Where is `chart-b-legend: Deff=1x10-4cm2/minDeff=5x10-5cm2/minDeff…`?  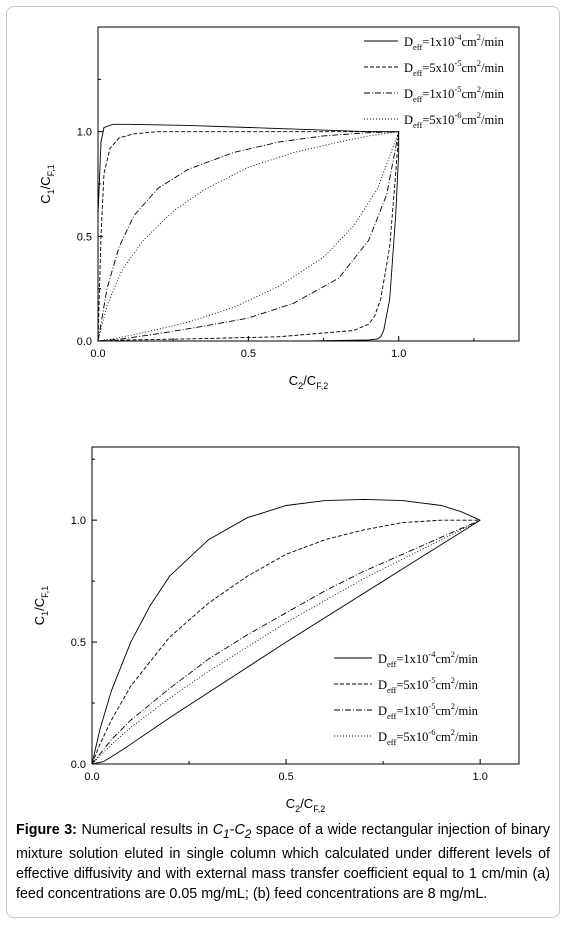
chart-b-legend: Deff=1x10-4cm2/minDeff=5x10-5cm2/minDeff… is located at coordinates (406, 698).